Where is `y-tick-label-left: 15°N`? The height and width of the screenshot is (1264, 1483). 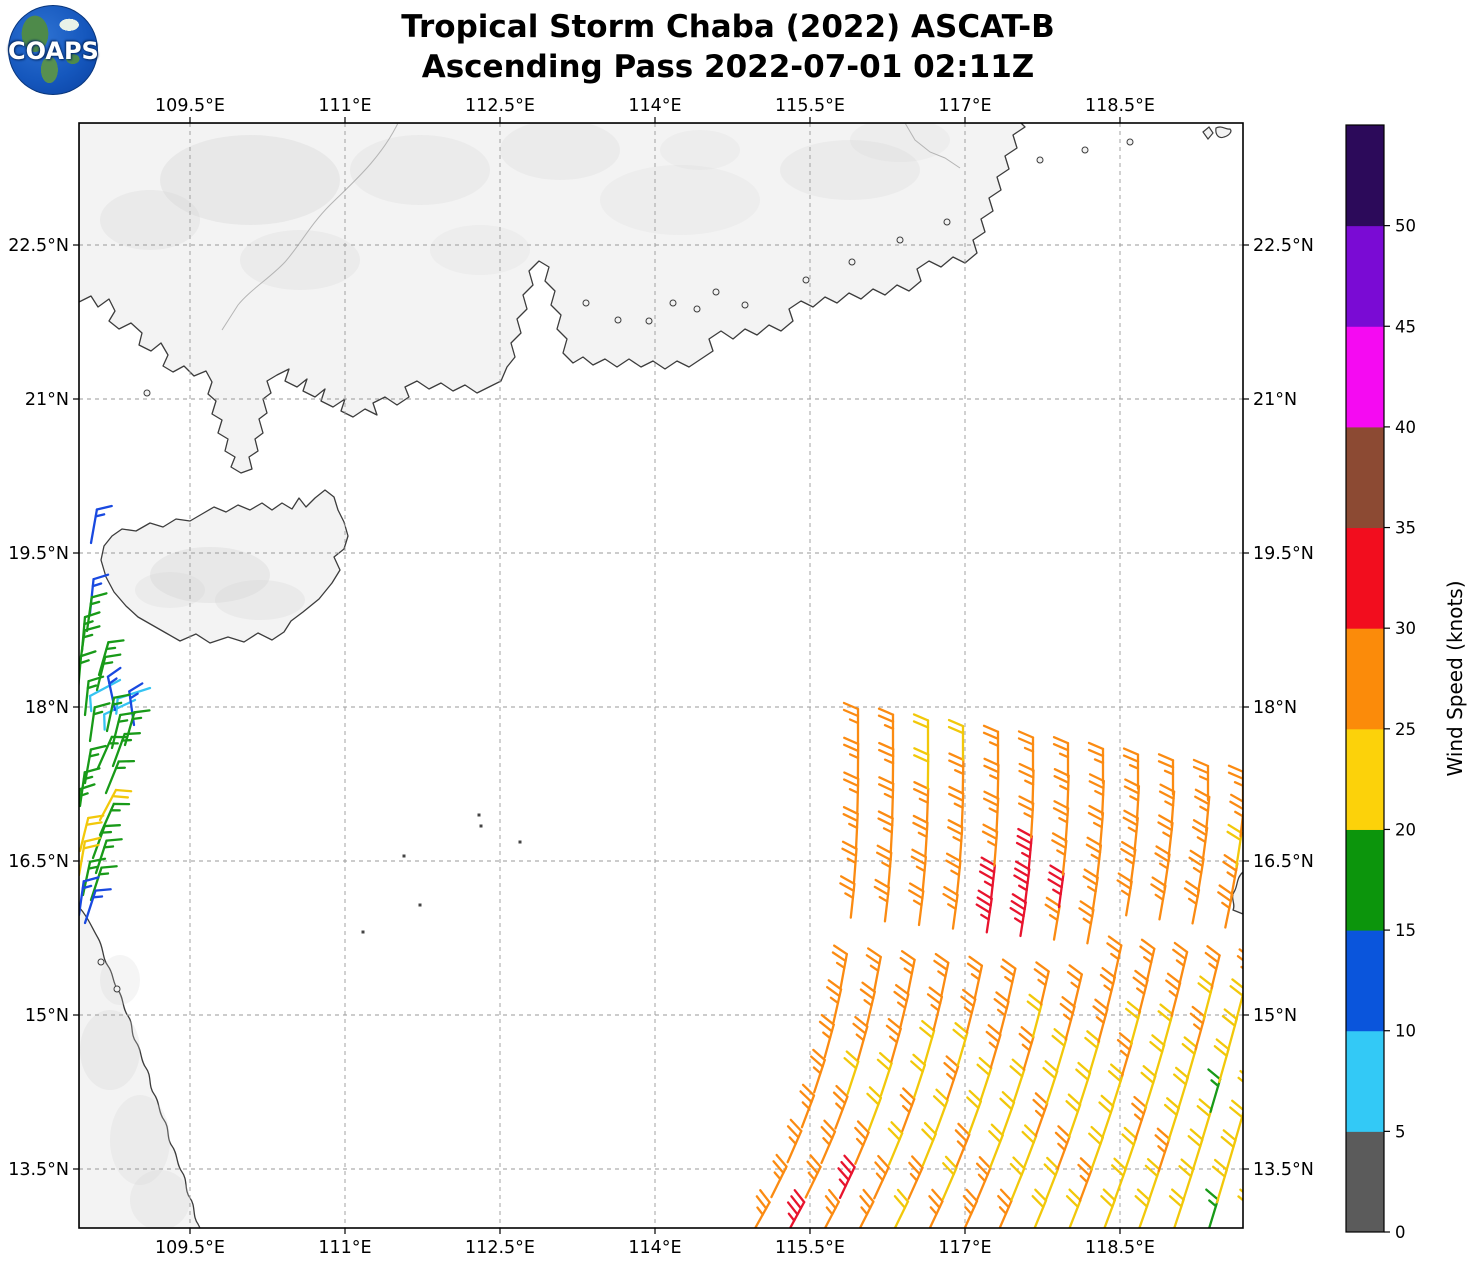
y-tick-label-left: 15°N is located at coordinates (47, 1016).